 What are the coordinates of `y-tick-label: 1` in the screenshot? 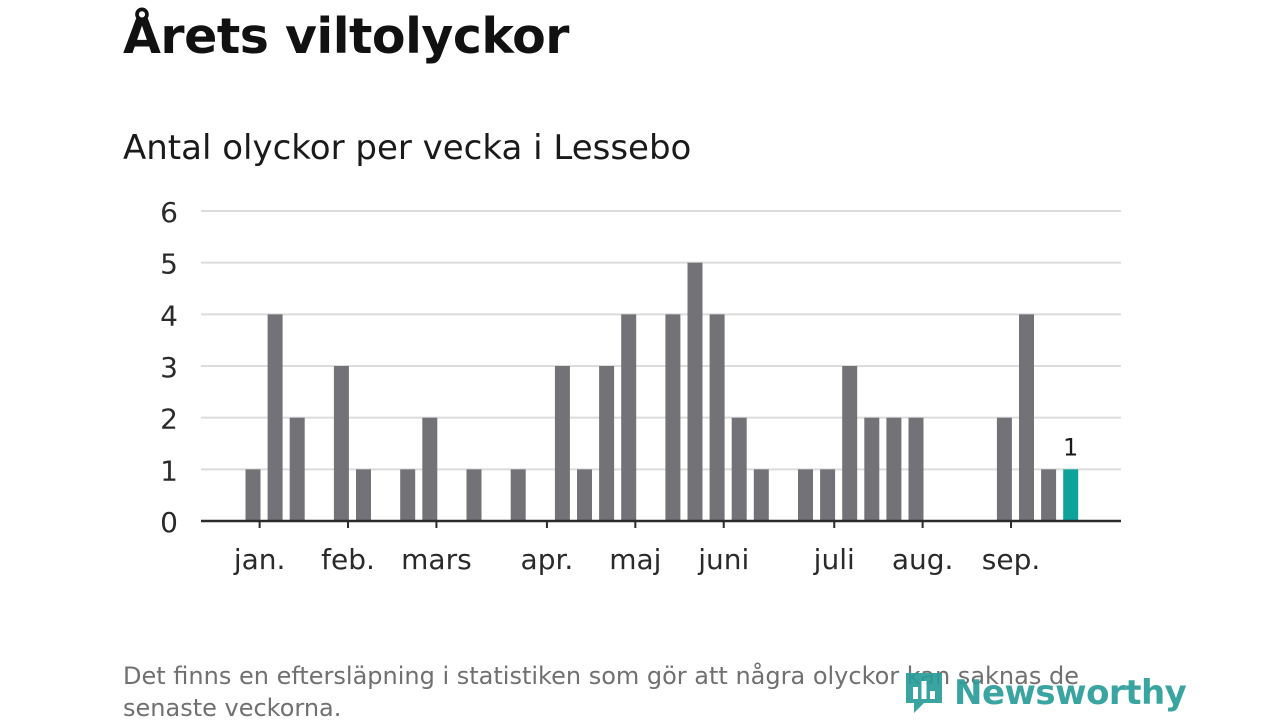 It's located at (169, 470).